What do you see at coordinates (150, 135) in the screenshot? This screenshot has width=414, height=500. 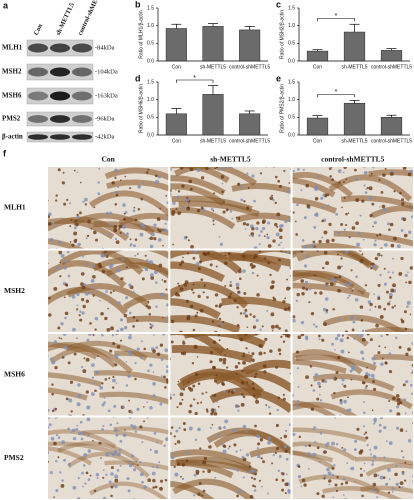 I see `y-tick-label: 0.0` at bounding box center [150, 135].